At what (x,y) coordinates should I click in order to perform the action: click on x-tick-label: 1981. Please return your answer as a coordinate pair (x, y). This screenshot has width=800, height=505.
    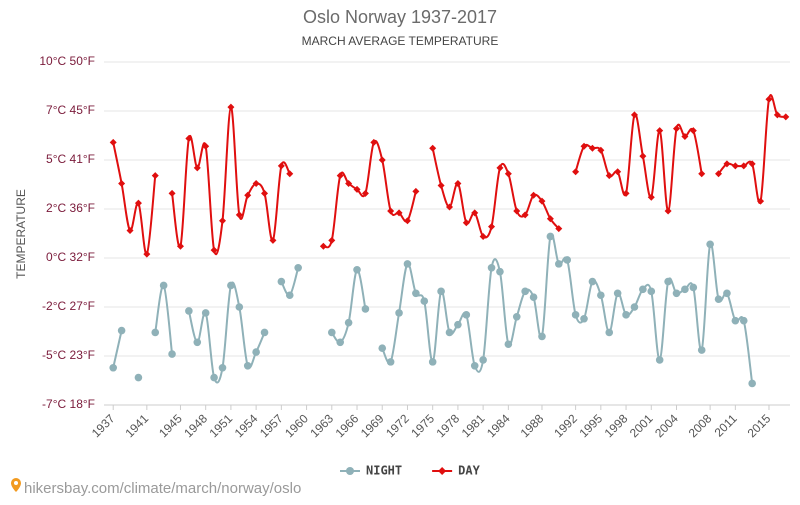
    Looking at the image, I should click on (473, 425).